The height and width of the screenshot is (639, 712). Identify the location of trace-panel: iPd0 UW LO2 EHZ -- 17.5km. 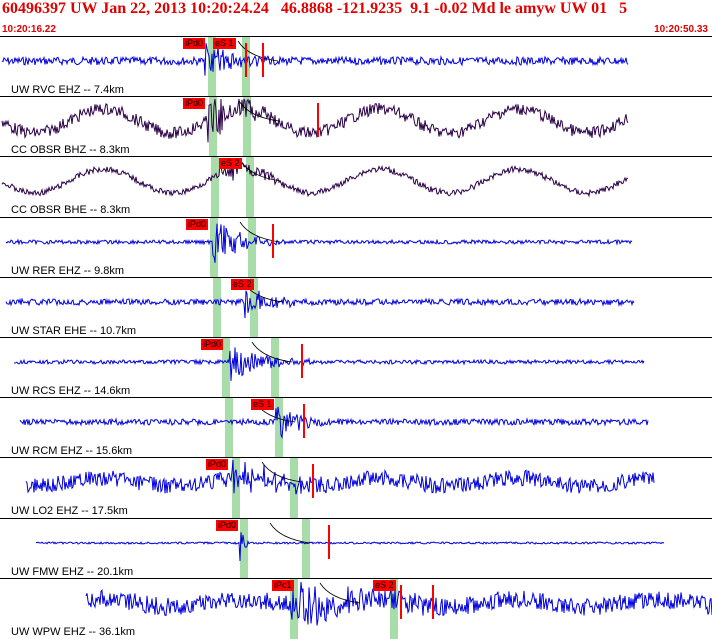
(356, 488).